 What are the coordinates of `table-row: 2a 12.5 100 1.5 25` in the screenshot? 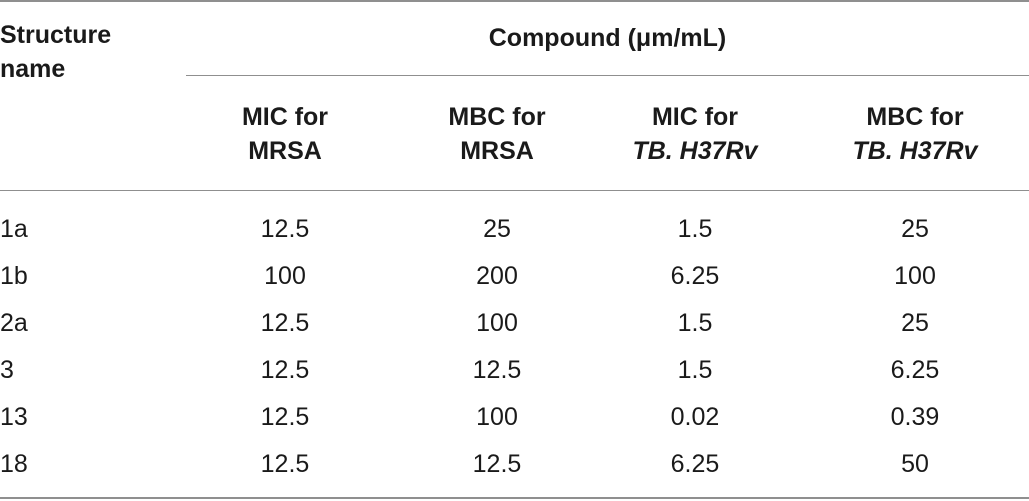 It's located at (514, 323).